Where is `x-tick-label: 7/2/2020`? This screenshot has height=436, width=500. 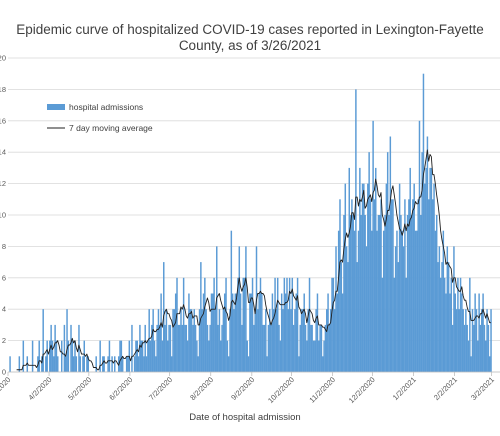 x-tick-label: 7/2/2020 is located at coordinates (160, 388).